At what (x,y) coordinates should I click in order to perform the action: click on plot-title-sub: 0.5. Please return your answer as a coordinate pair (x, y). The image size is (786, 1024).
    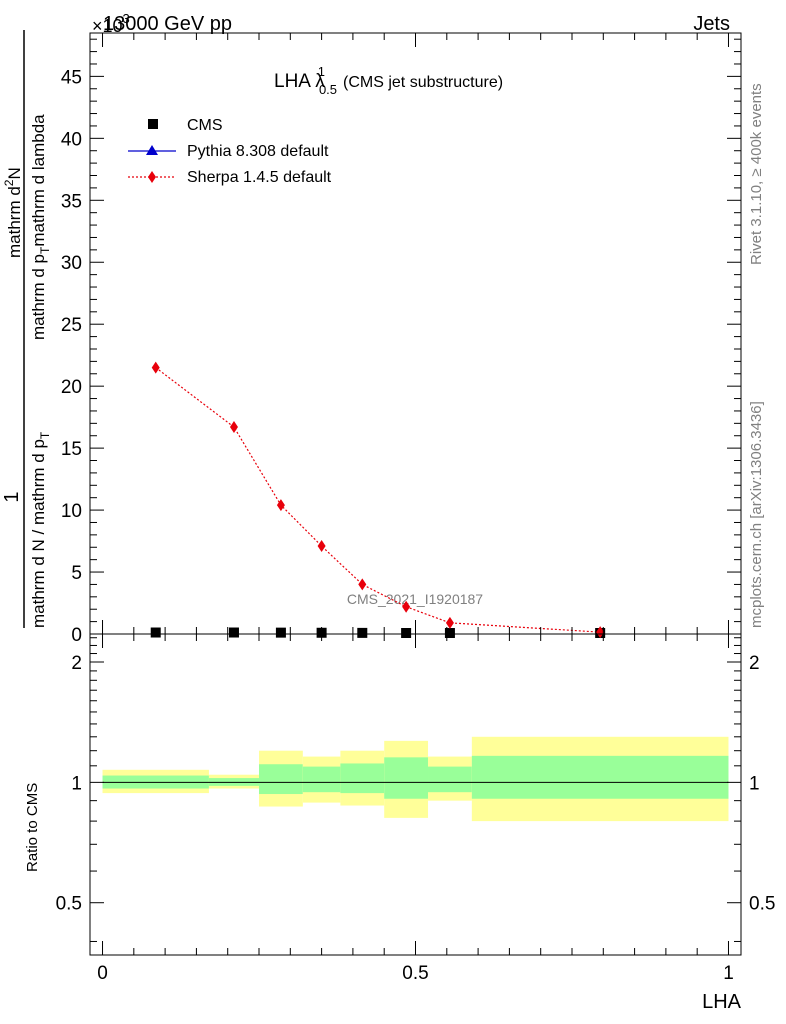
    Looking at the image, I should click on (328, 89).